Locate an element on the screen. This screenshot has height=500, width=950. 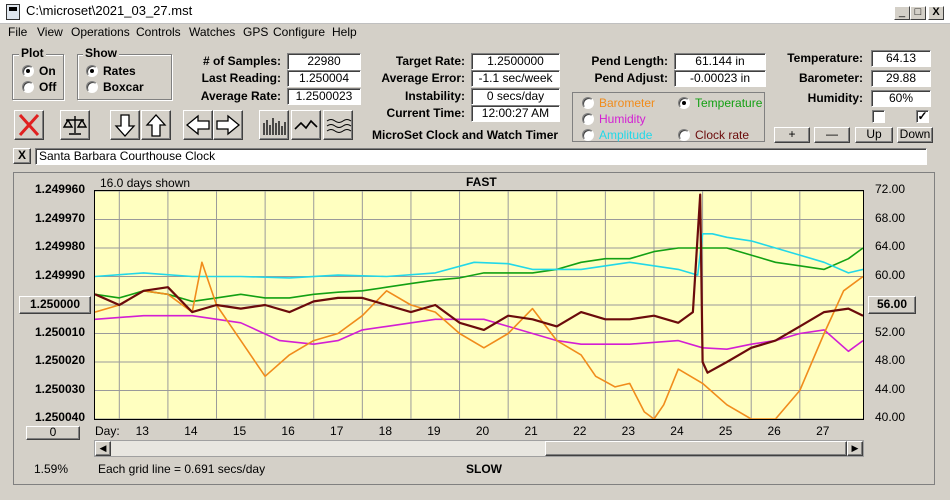
reference-value-button: 56.00 is located at coordinates (892, 305).